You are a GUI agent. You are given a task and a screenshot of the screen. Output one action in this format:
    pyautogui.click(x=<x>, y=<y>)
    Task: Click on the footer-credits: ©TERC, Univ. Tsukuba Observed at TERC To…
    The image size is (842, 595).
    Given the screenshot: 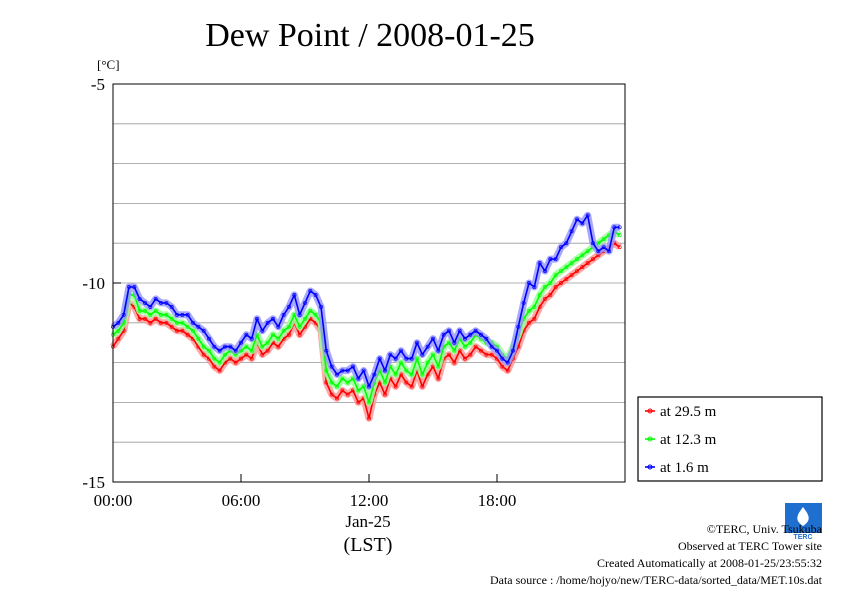 What is the action you would take?
    pyautogui.click(x=656, y=554)
    